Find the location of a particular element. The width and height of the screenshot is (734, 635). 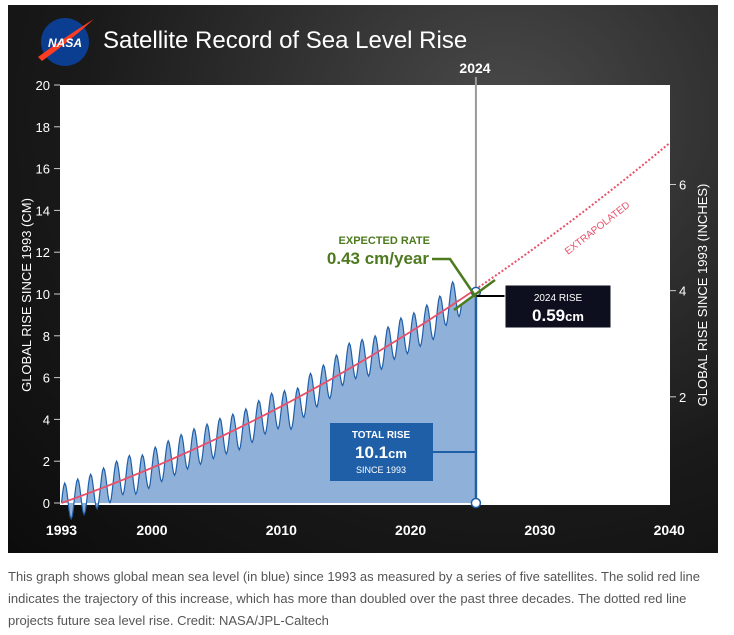

rise-2024-box: 2024 RISE 0.59cm is located at coordinates (558, 306).